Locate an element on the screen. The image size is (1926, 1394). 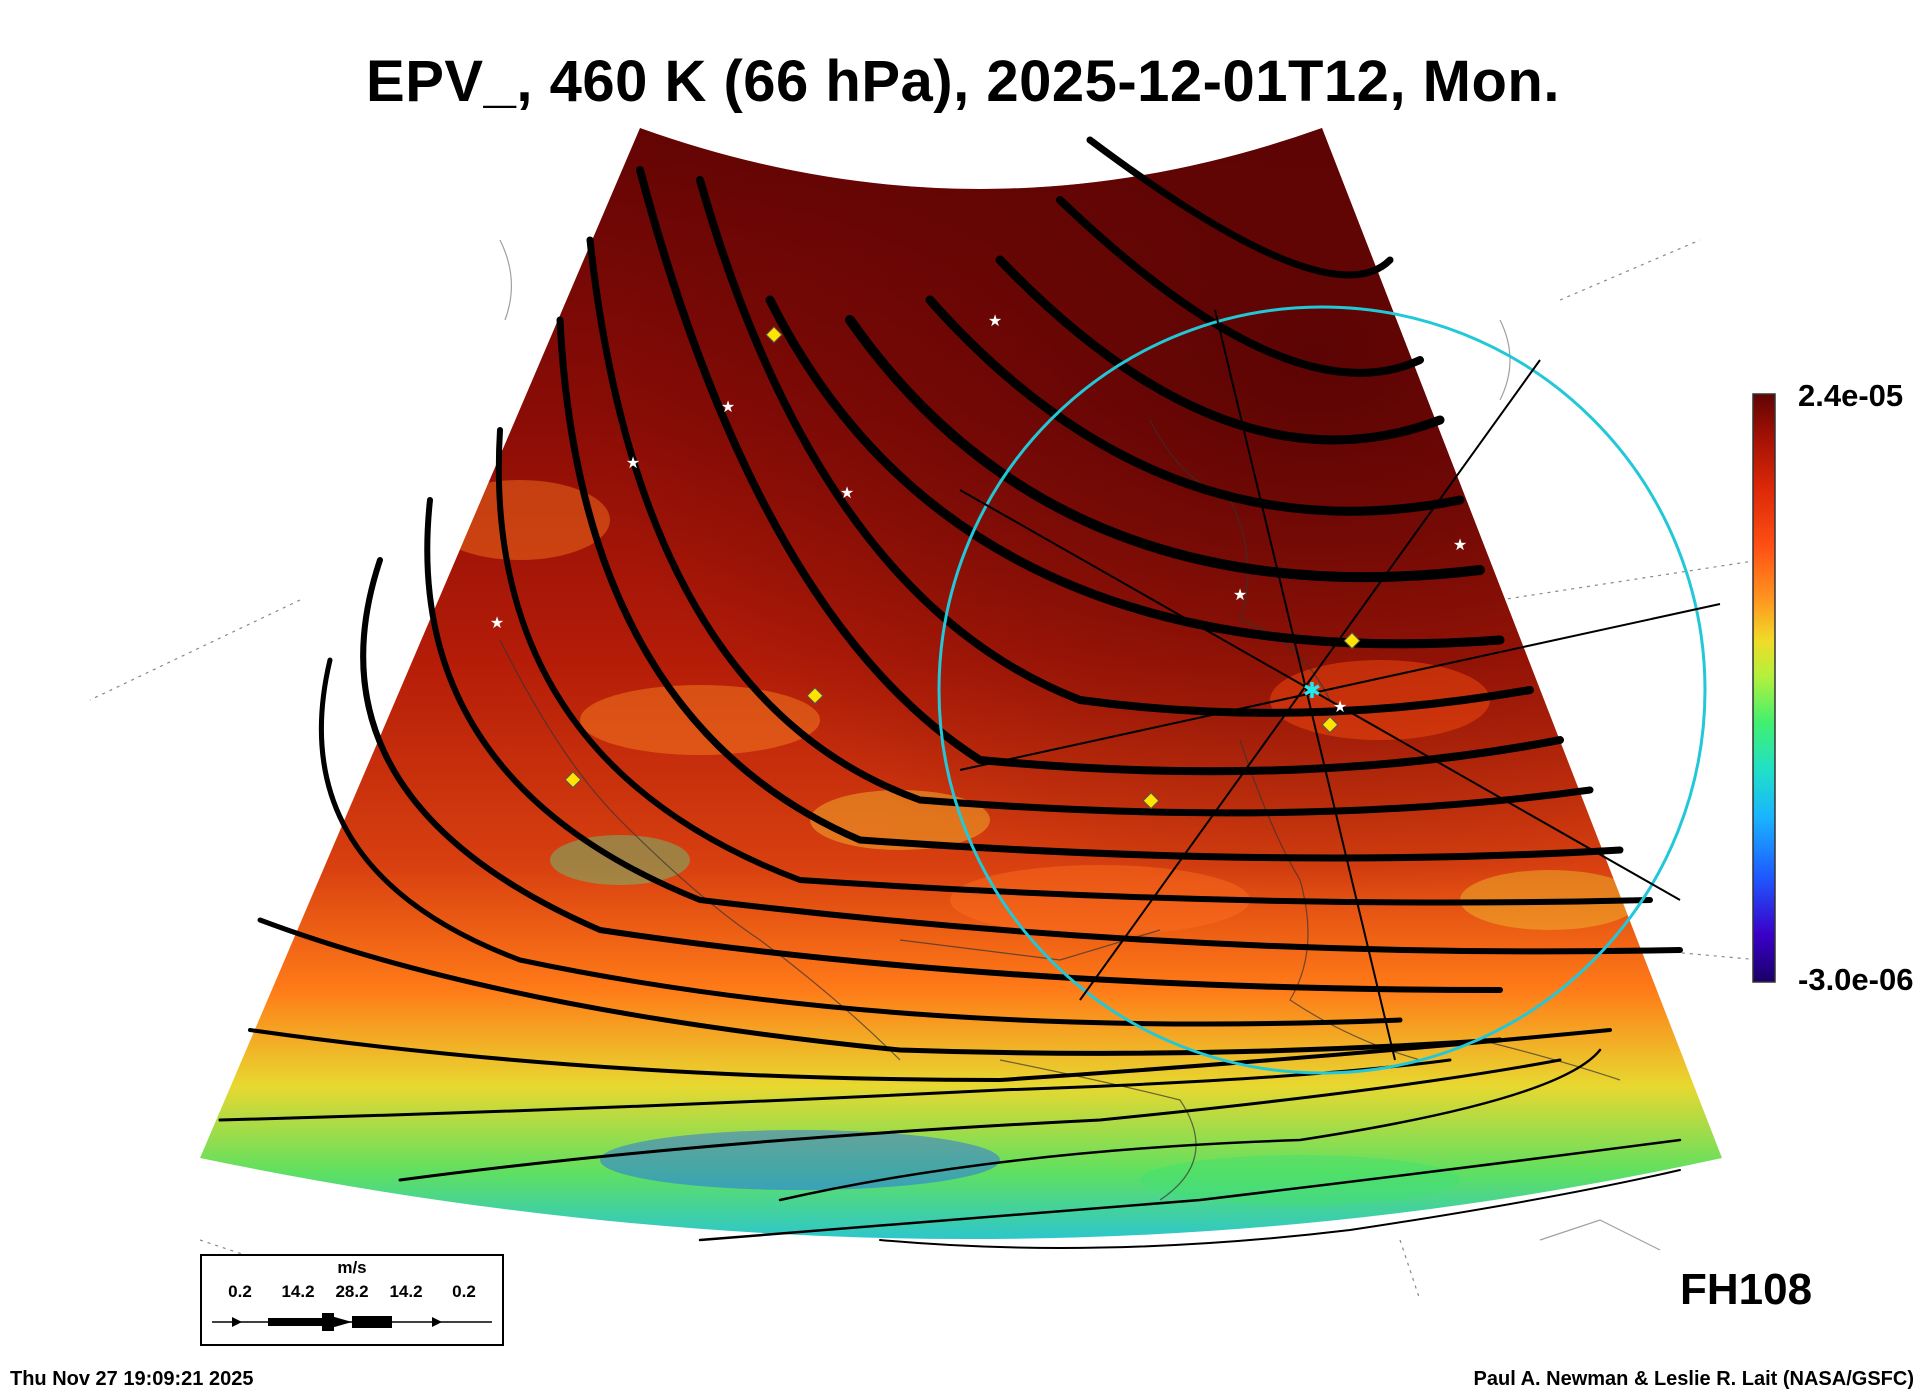
forecast-hour-label: FH108 is located at coordinates (1746, 1289).